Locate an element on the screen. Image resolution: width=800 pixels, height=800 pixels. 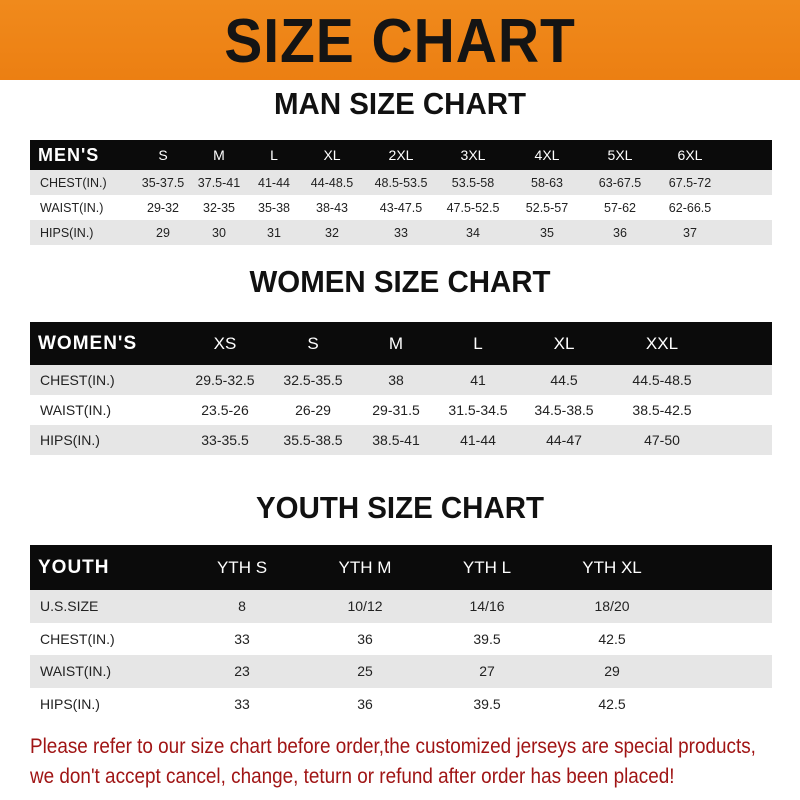
table-cell: 32-35 is located at coordinates (219, 207).